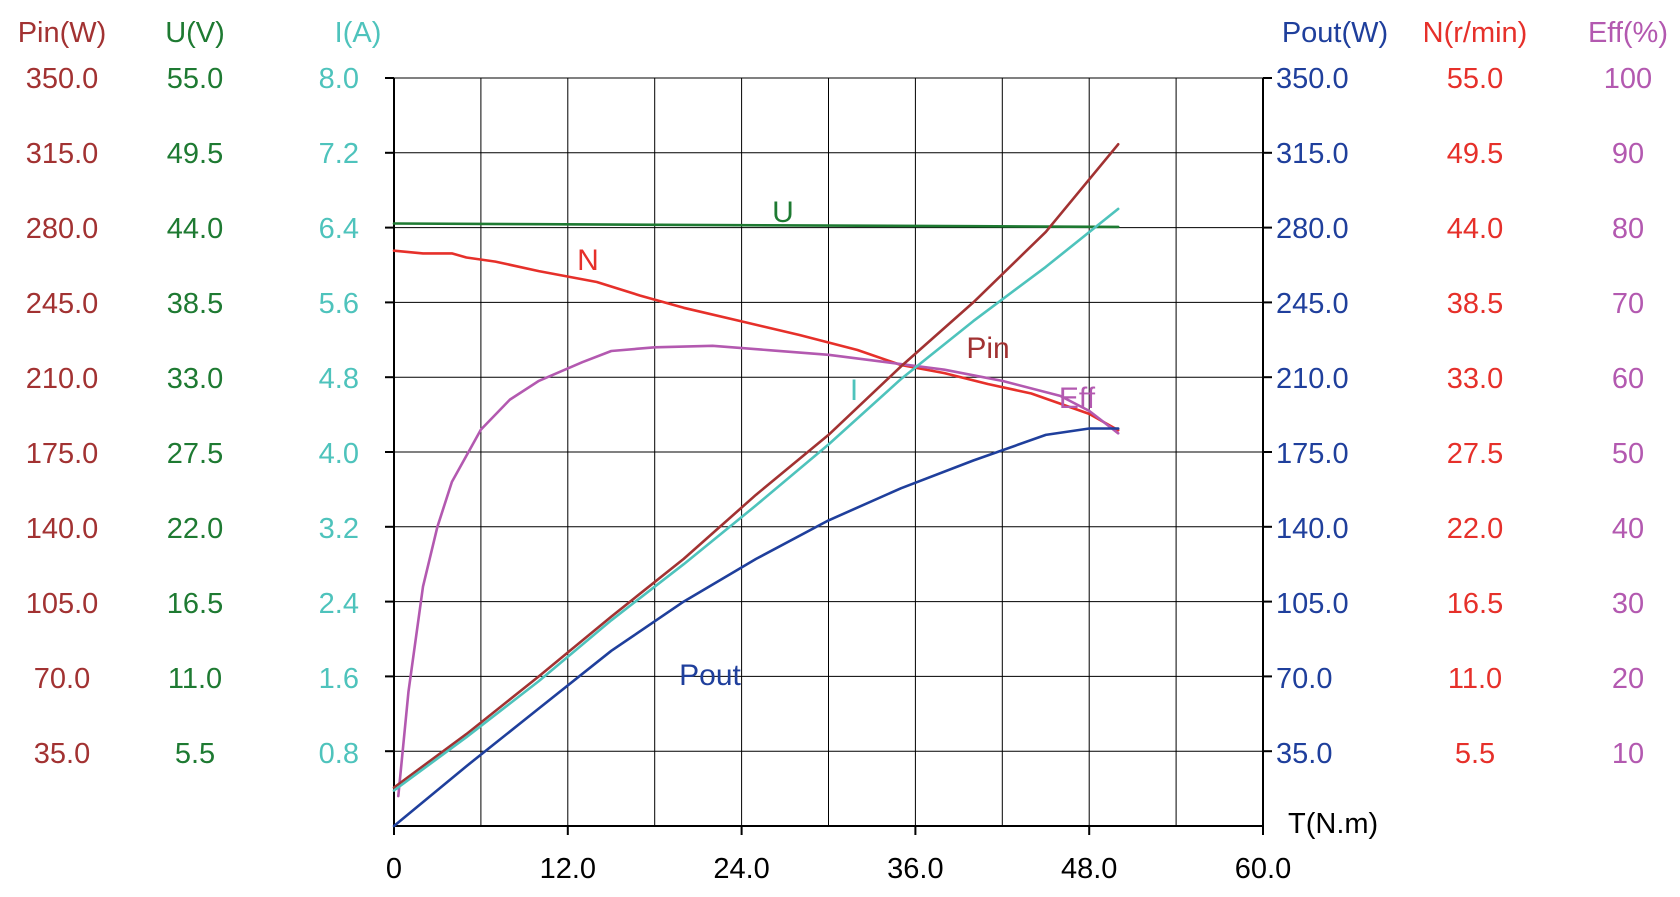 The width and height of the screenshot is (1680, 897). What do you see at coordinates (195, 229) in the screenshot?
I see `y-tick-label-u: 44.0` at bounding box center [195, 229].